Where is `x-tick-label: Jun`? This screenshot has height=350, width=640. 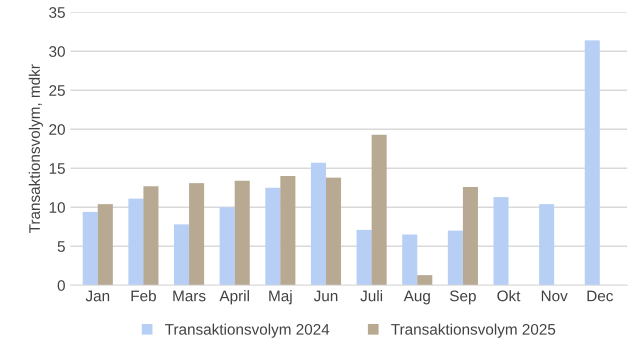 x-tick-label: Jun is located at coordinates (326, 296).